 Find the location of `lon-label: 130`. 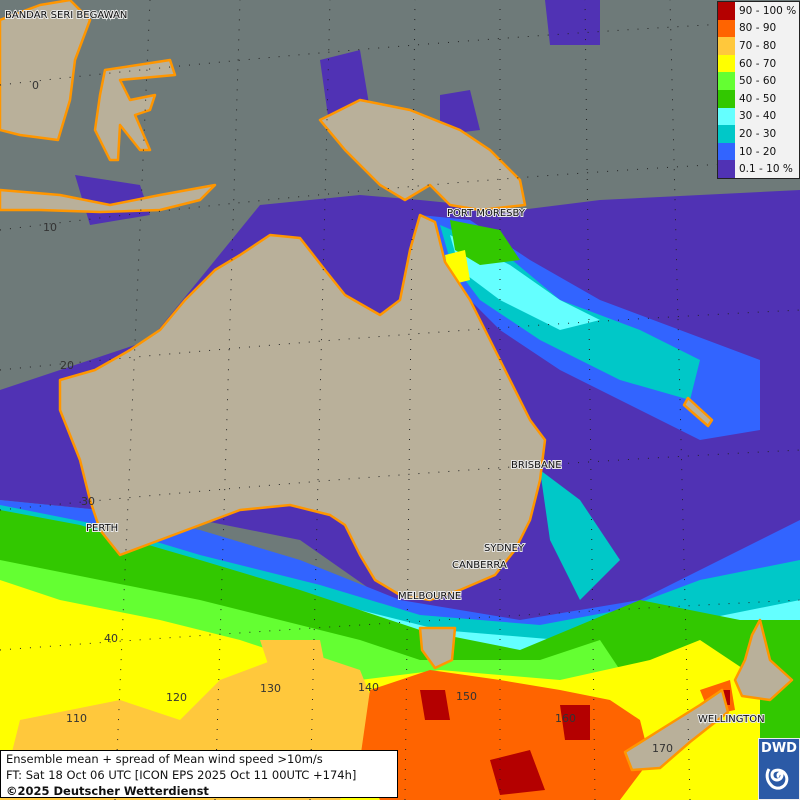

lon-label: 130 is located at coordinates (270, 688).